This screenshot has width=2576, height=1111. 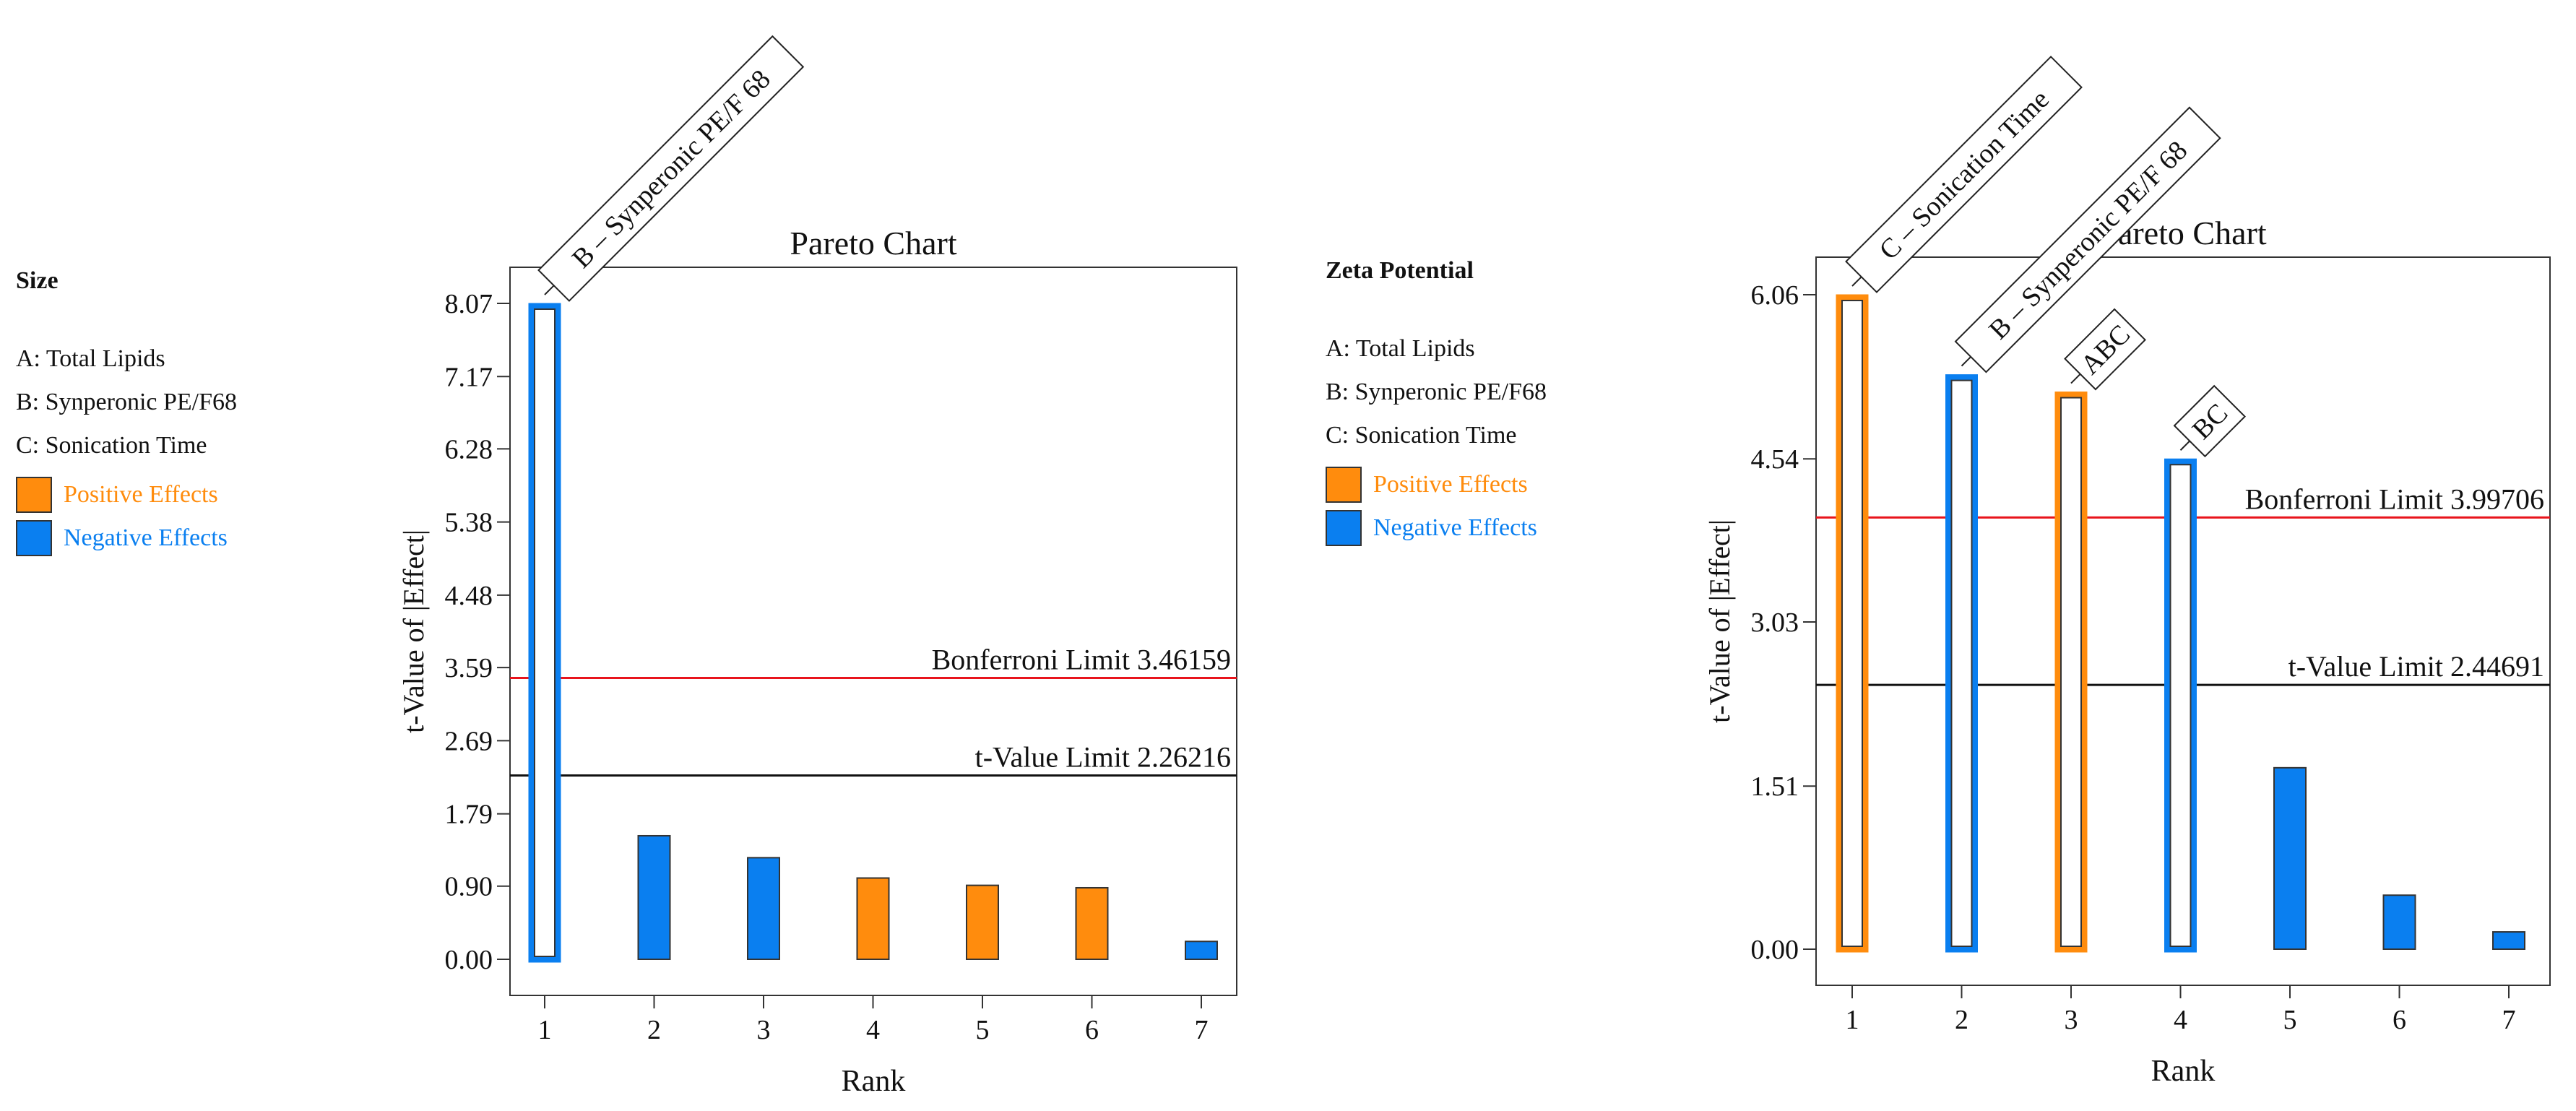 What do you see at coordinates (469, 815) in the screenshot?
I see `y-tick-label: 1.79` at bounding box center [469, 815].